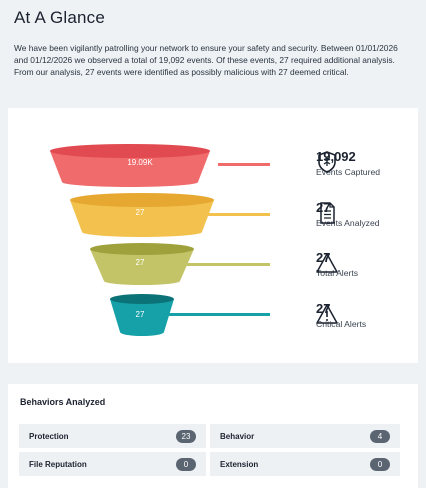  Describe the element at coordinates (327, 213) in the screenshot. I see `document-icon` at that location.